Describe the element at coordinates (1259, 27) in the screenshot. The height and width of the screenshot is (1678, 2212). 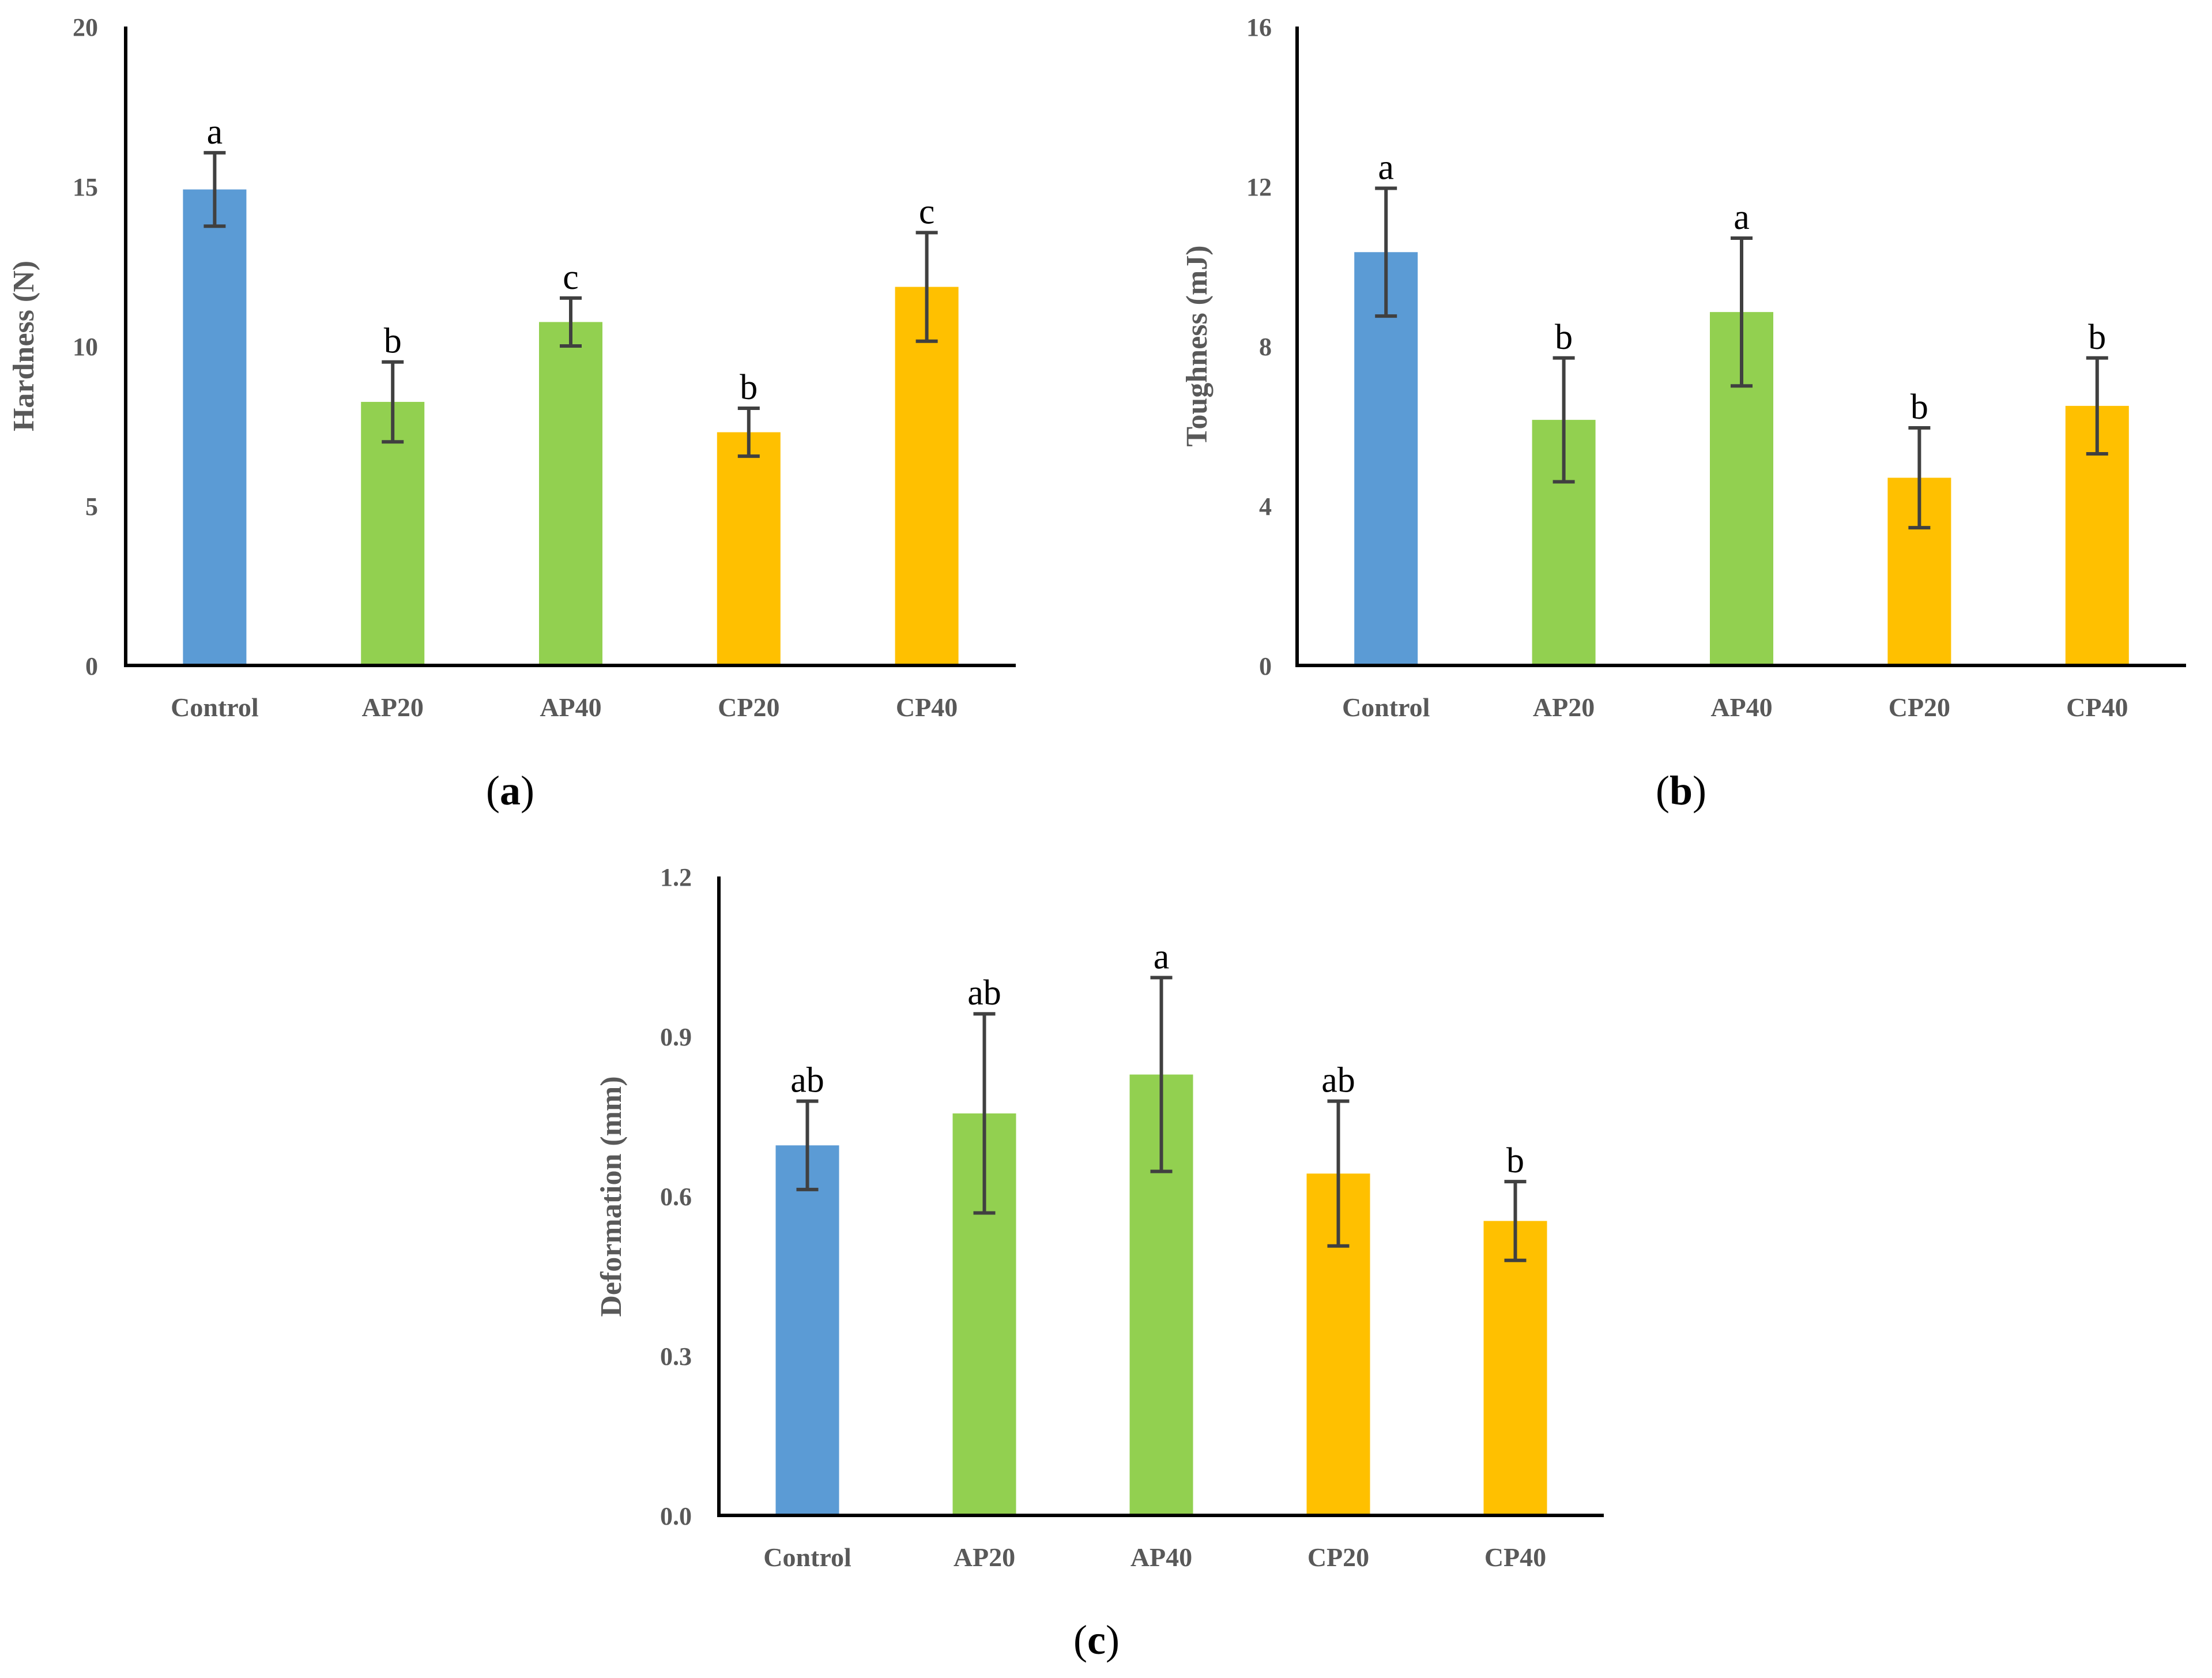
I see `y-tick-label: 16` at that location.